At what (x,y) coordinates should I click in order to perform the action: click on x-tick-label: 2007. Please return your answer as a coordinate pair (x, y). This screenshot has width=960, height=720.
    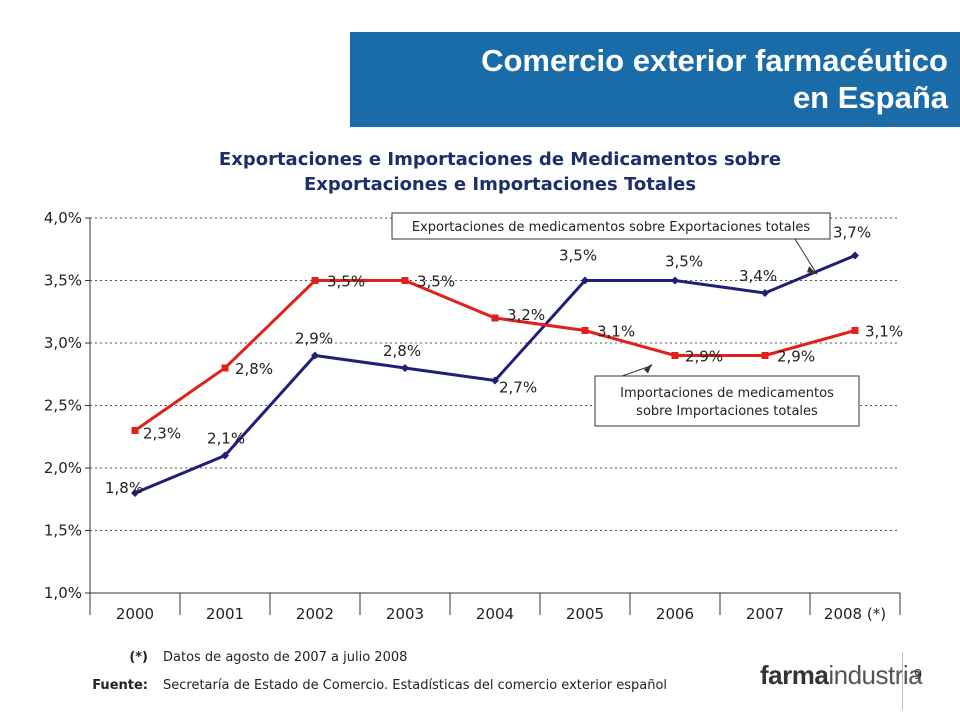
    Looking at the image, I should click on (765, 614).